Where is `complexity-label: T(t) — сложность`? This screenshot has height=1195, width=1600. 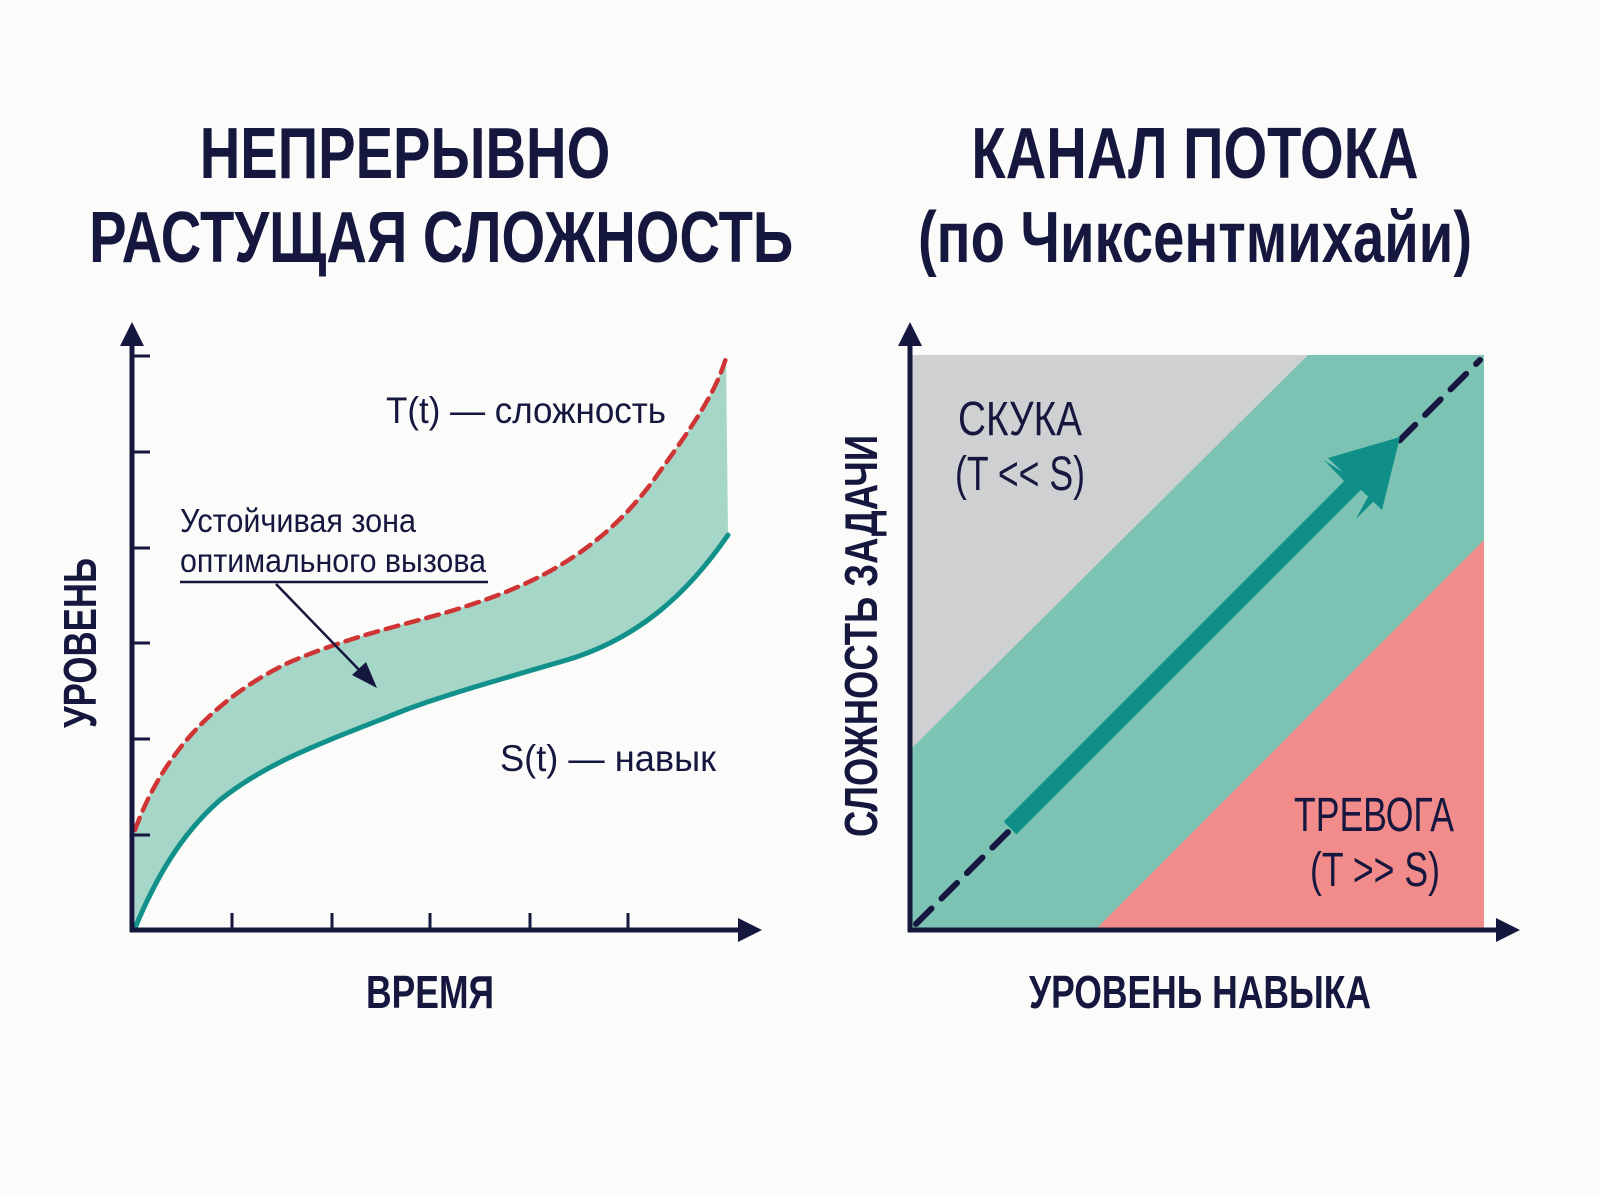
complexity-label: T(t) — сложность is located at coordinates (526, 410).